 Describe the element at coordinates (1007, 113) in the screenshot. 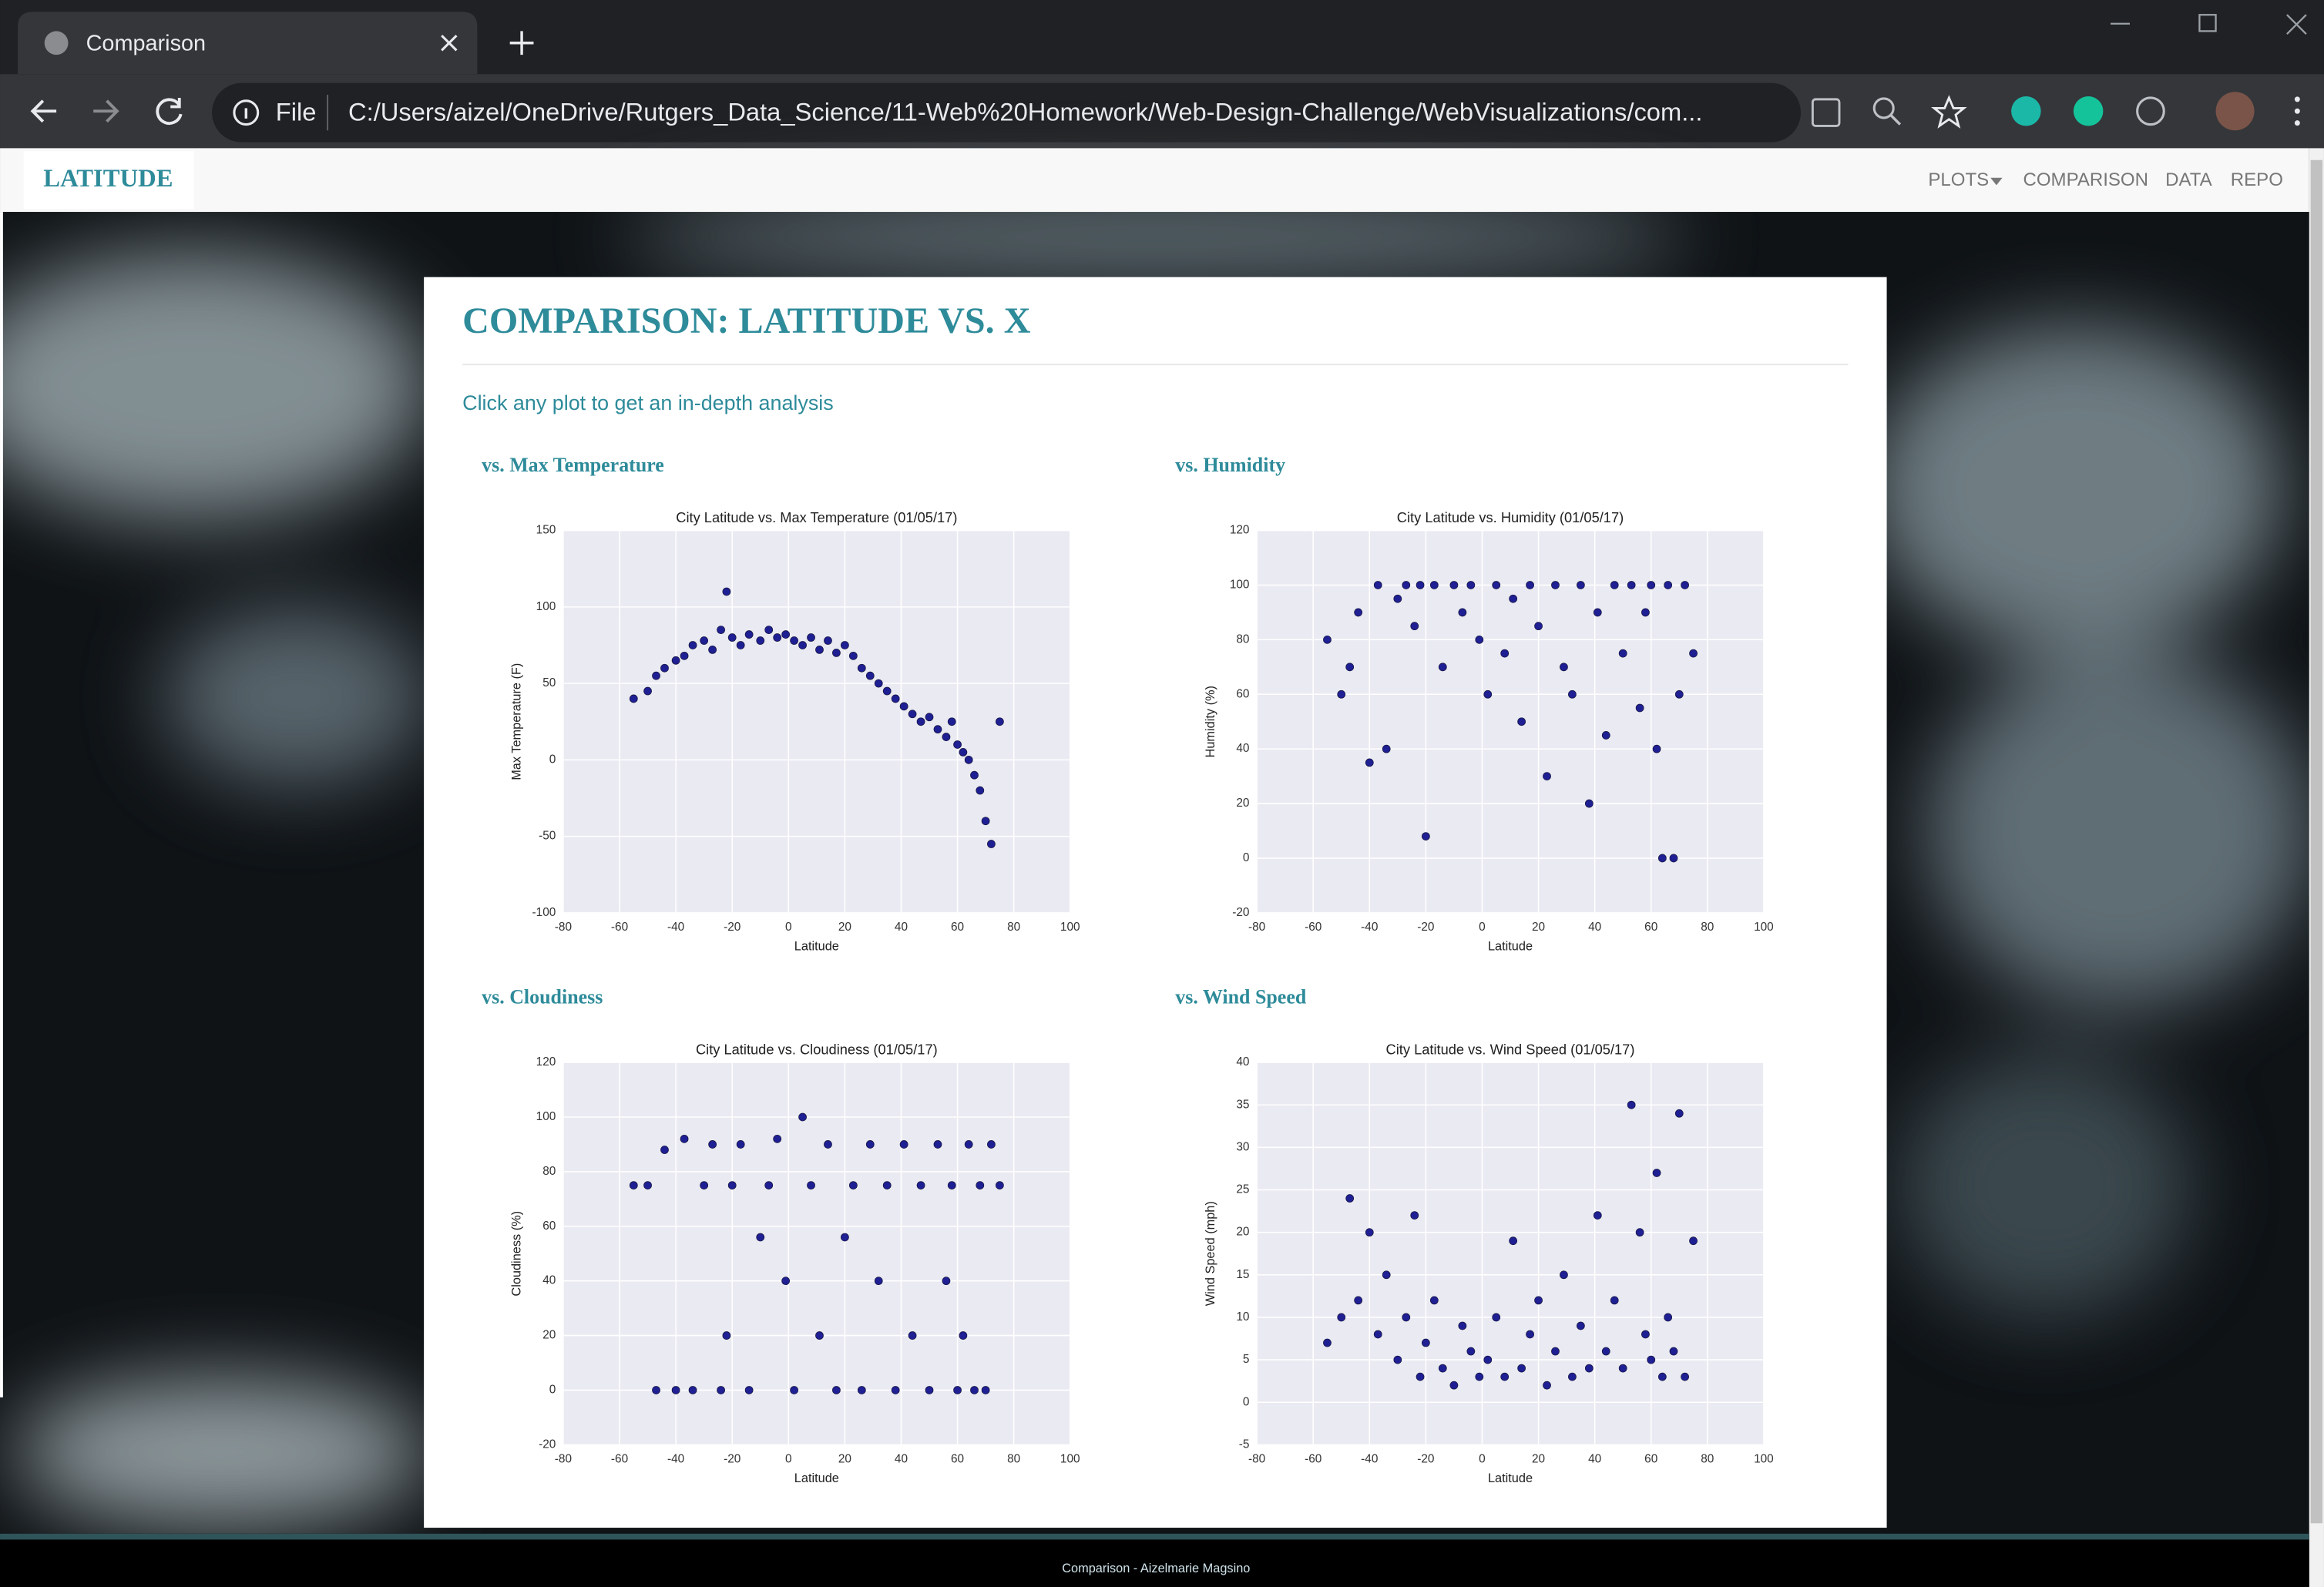

I see `omnibox` at that location.